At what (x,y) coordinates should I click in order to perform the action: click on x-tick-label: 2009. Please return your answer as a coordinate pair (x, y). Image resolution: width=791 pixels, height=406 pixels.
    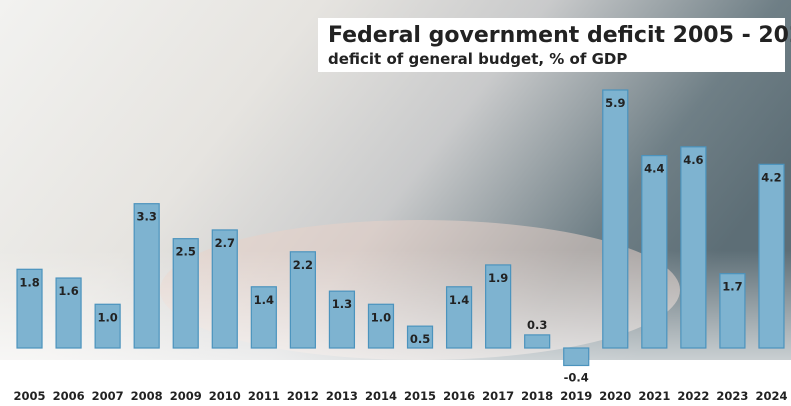
    Looking at the image, I should click on (186, 396).